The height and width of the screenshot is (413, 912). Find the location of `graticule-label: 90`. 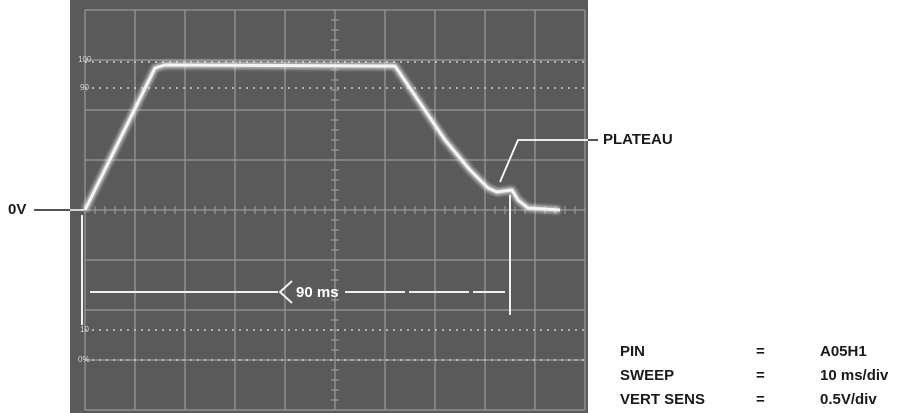

graticule-label: 90 is located at coordinates (84, 87).